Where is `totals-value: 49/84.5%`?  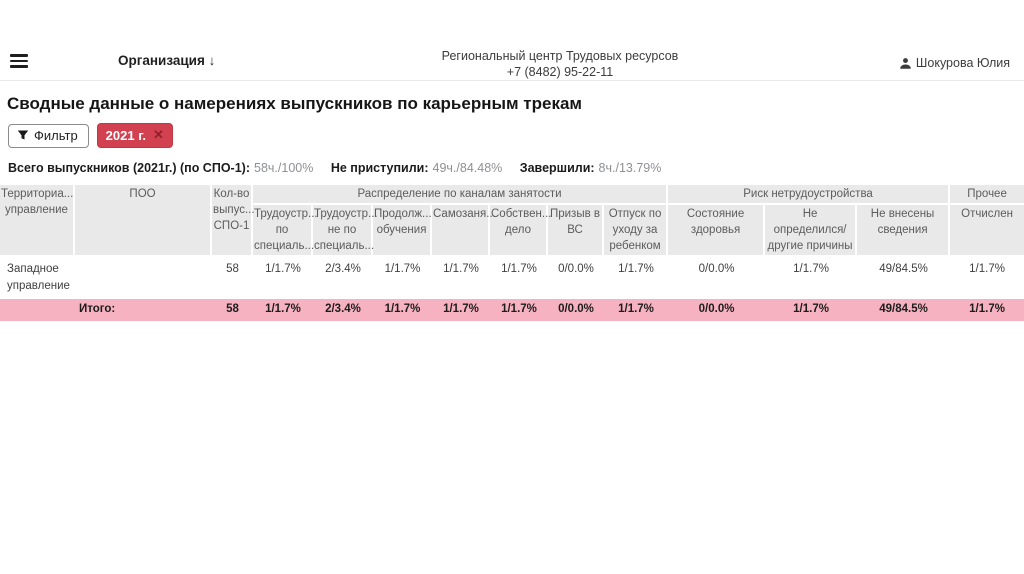
totals-value: 49/84.5% is located at coordinates (904, 310).